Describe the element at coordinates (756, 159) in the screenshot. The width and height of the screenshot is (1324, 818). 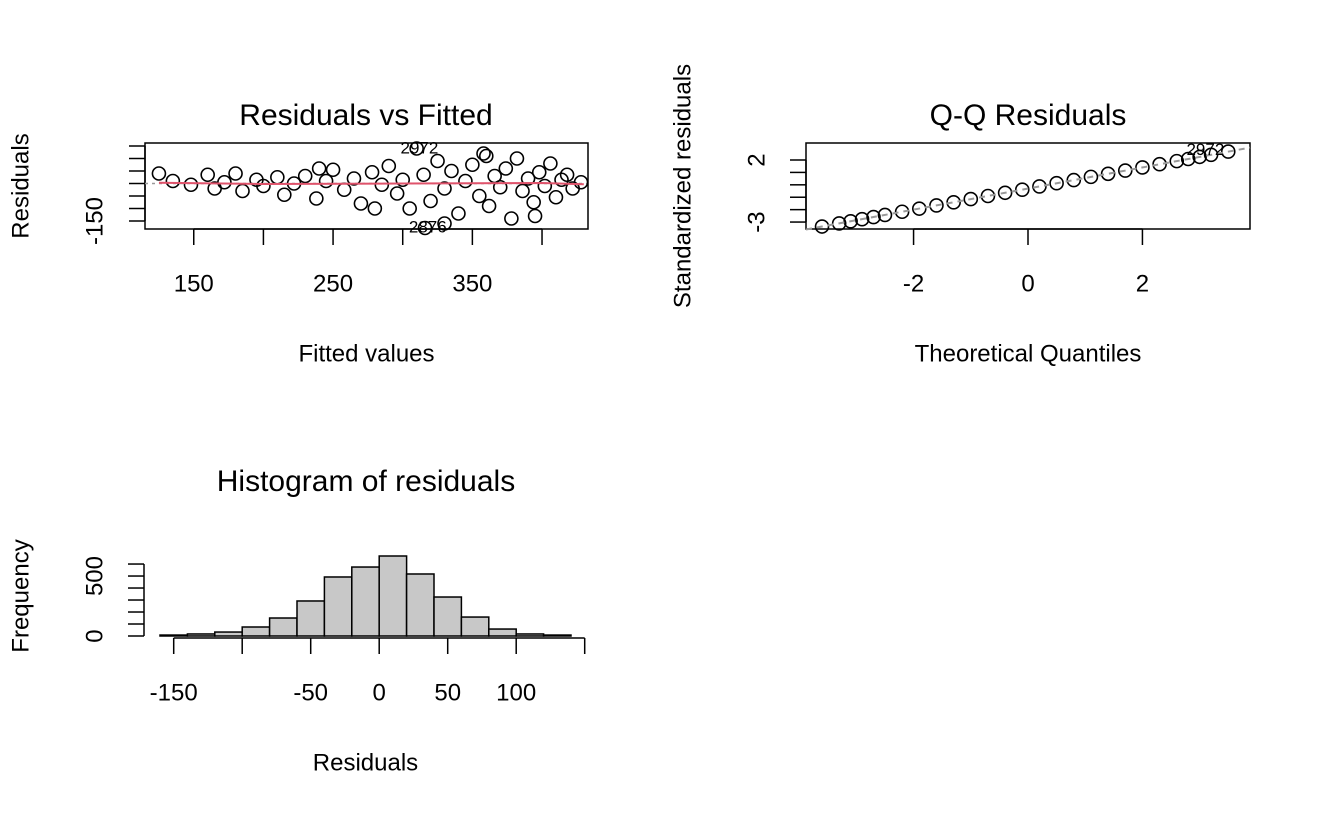
I see `y-tick-label: 2` at that location.